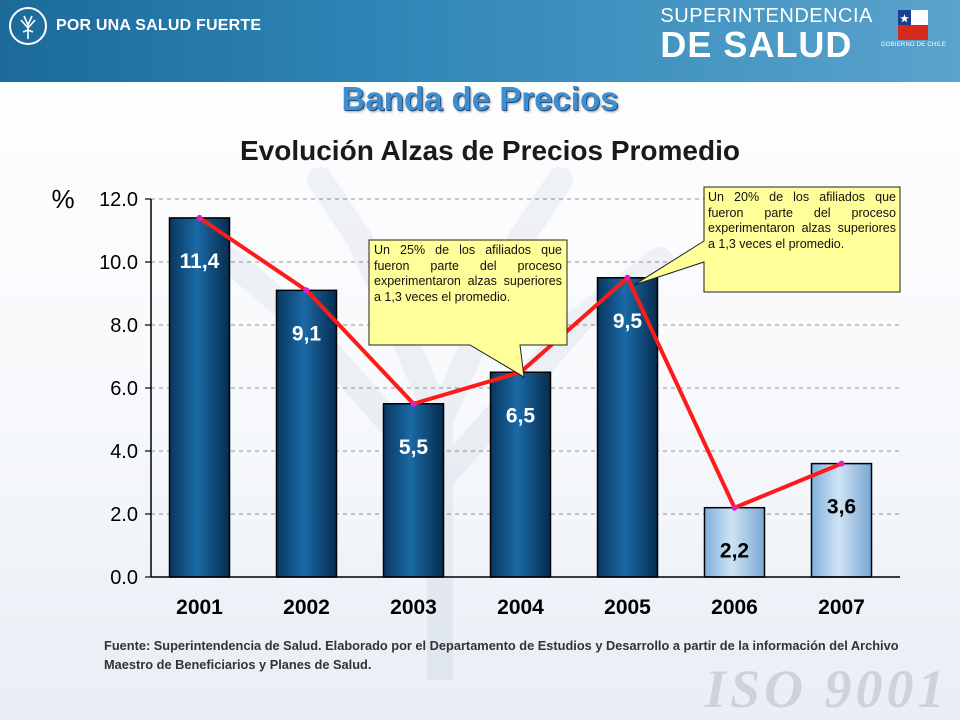  I want to click on page-title: Banda de Precios, so click(480, 98).